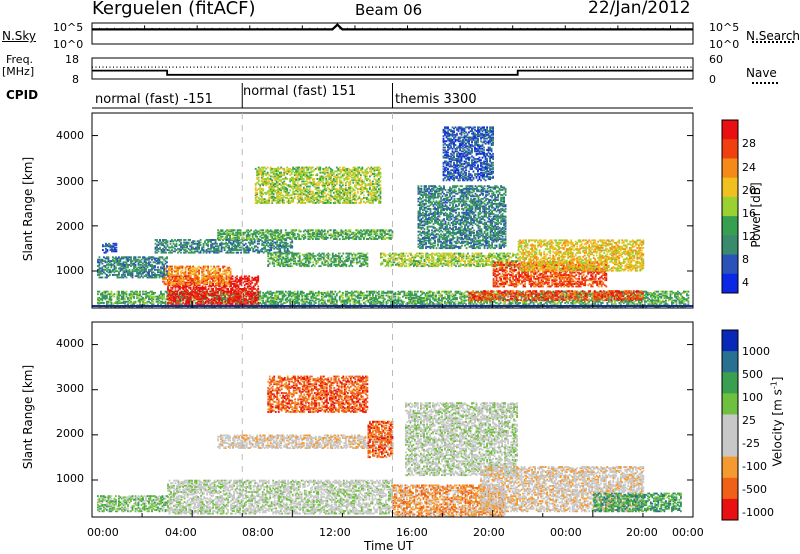  I want to click on noise-trace-layer, so click(392, 27).